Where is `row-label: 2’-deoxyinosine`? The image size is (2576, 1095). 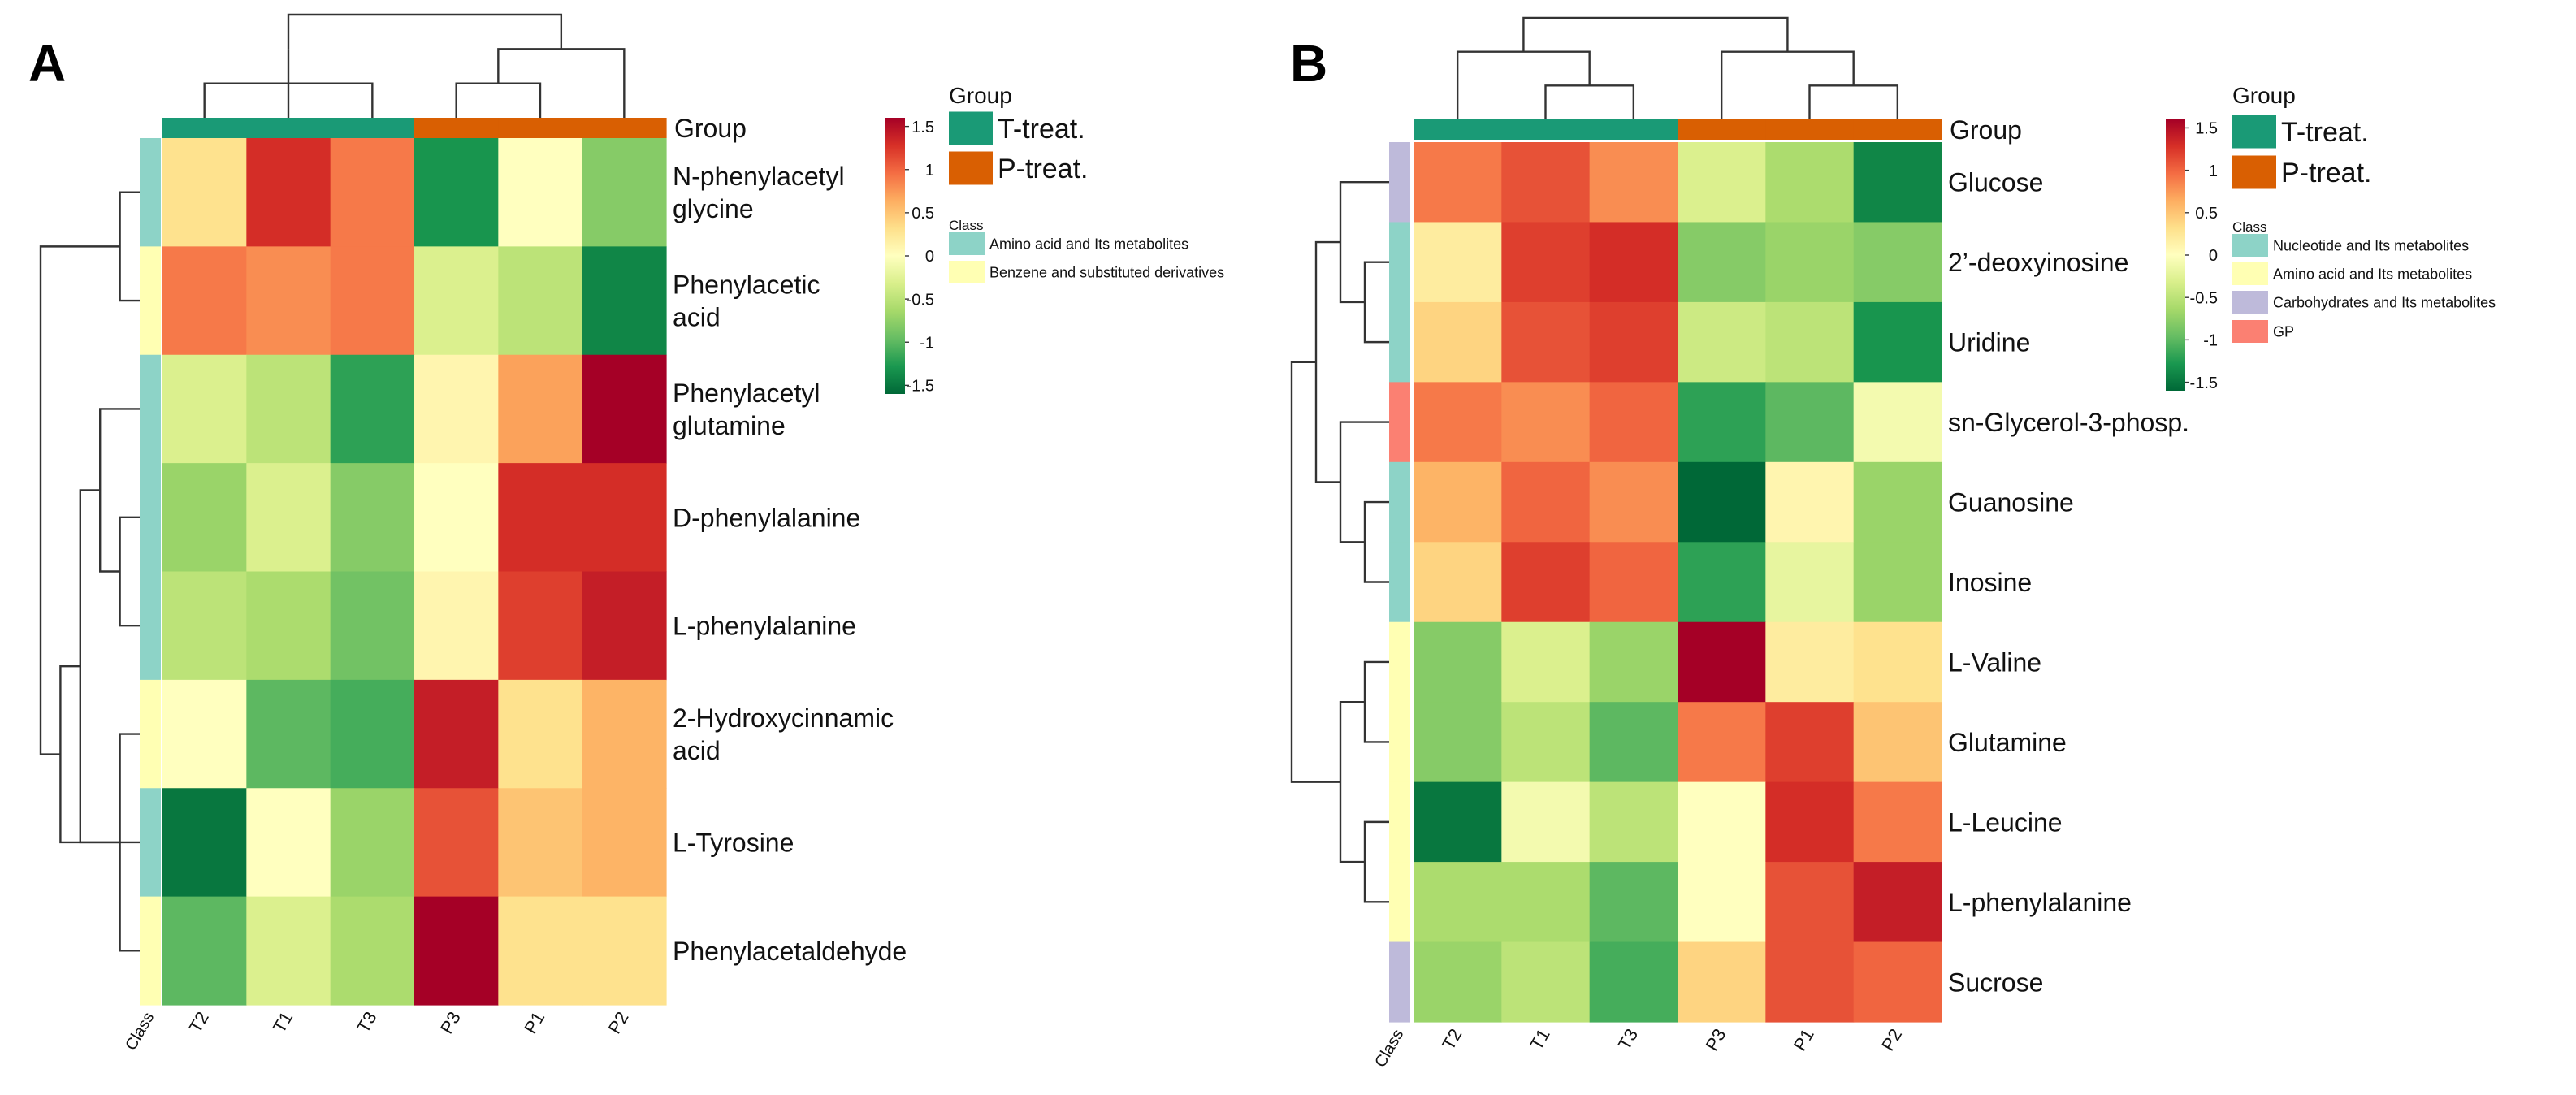 row-label: 2’-deoxyinosine is located at coordinates (2038, 262).